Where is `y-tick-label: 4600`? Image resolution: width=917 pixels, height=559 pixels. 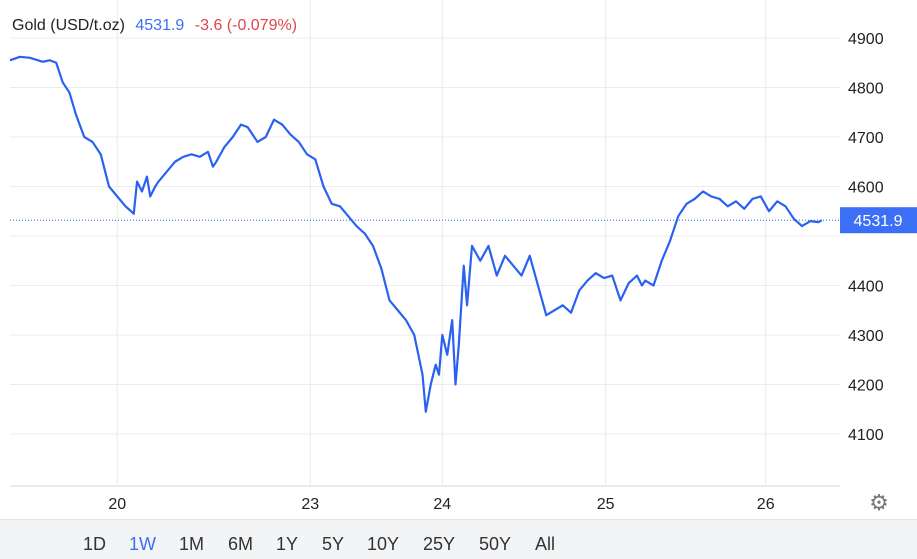
y-tick-label: 4600 is located at coordinates (866, 188).